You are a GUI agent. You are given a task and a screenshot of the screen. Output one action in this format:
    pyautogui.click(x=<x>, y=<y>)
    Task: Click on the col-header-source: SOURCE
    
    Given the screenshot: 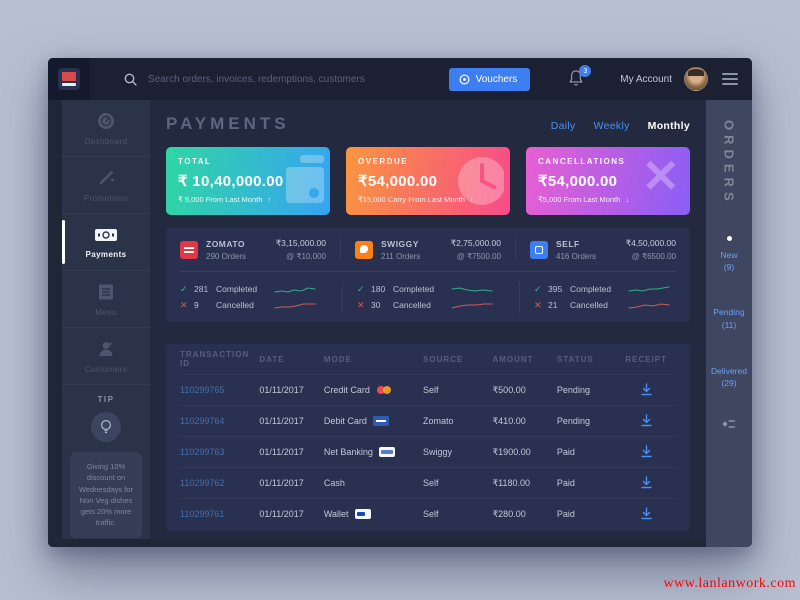 What is the action you would take?
    pyautogui.click(x=443, y=359)
    